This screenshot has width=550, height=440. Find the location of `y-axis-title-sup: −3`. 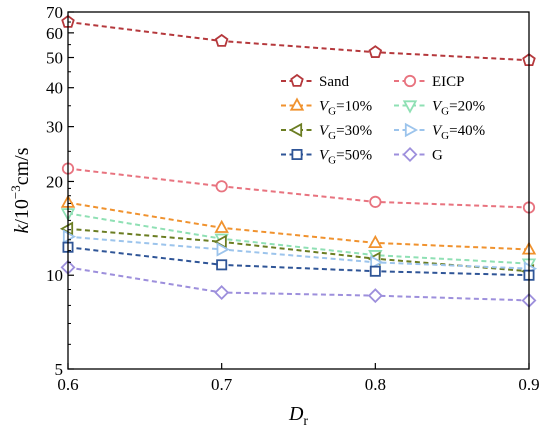

y-axis-title-sup: −3 is located at coordinates (15, 192).